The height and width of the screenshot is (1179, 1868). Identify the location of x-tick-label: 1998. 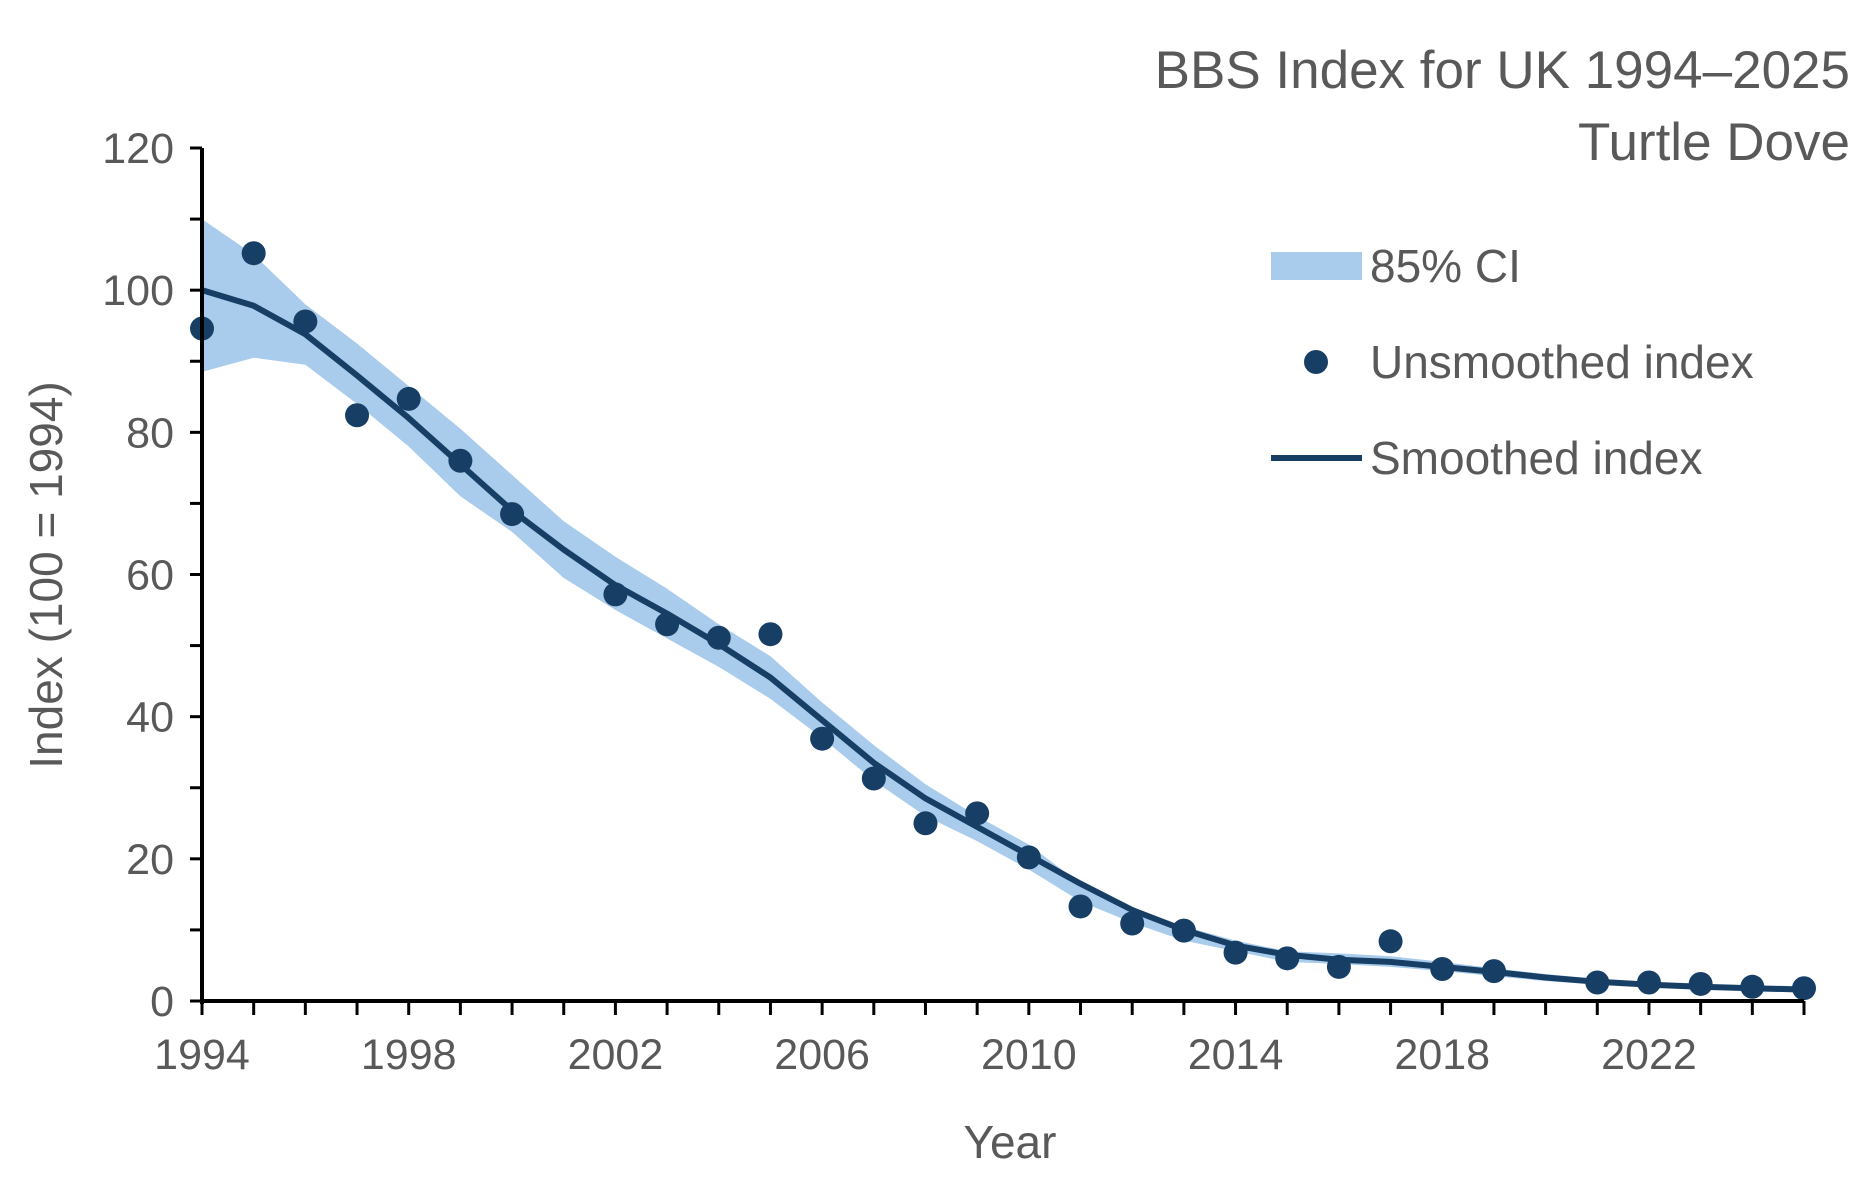
(409, 1055).